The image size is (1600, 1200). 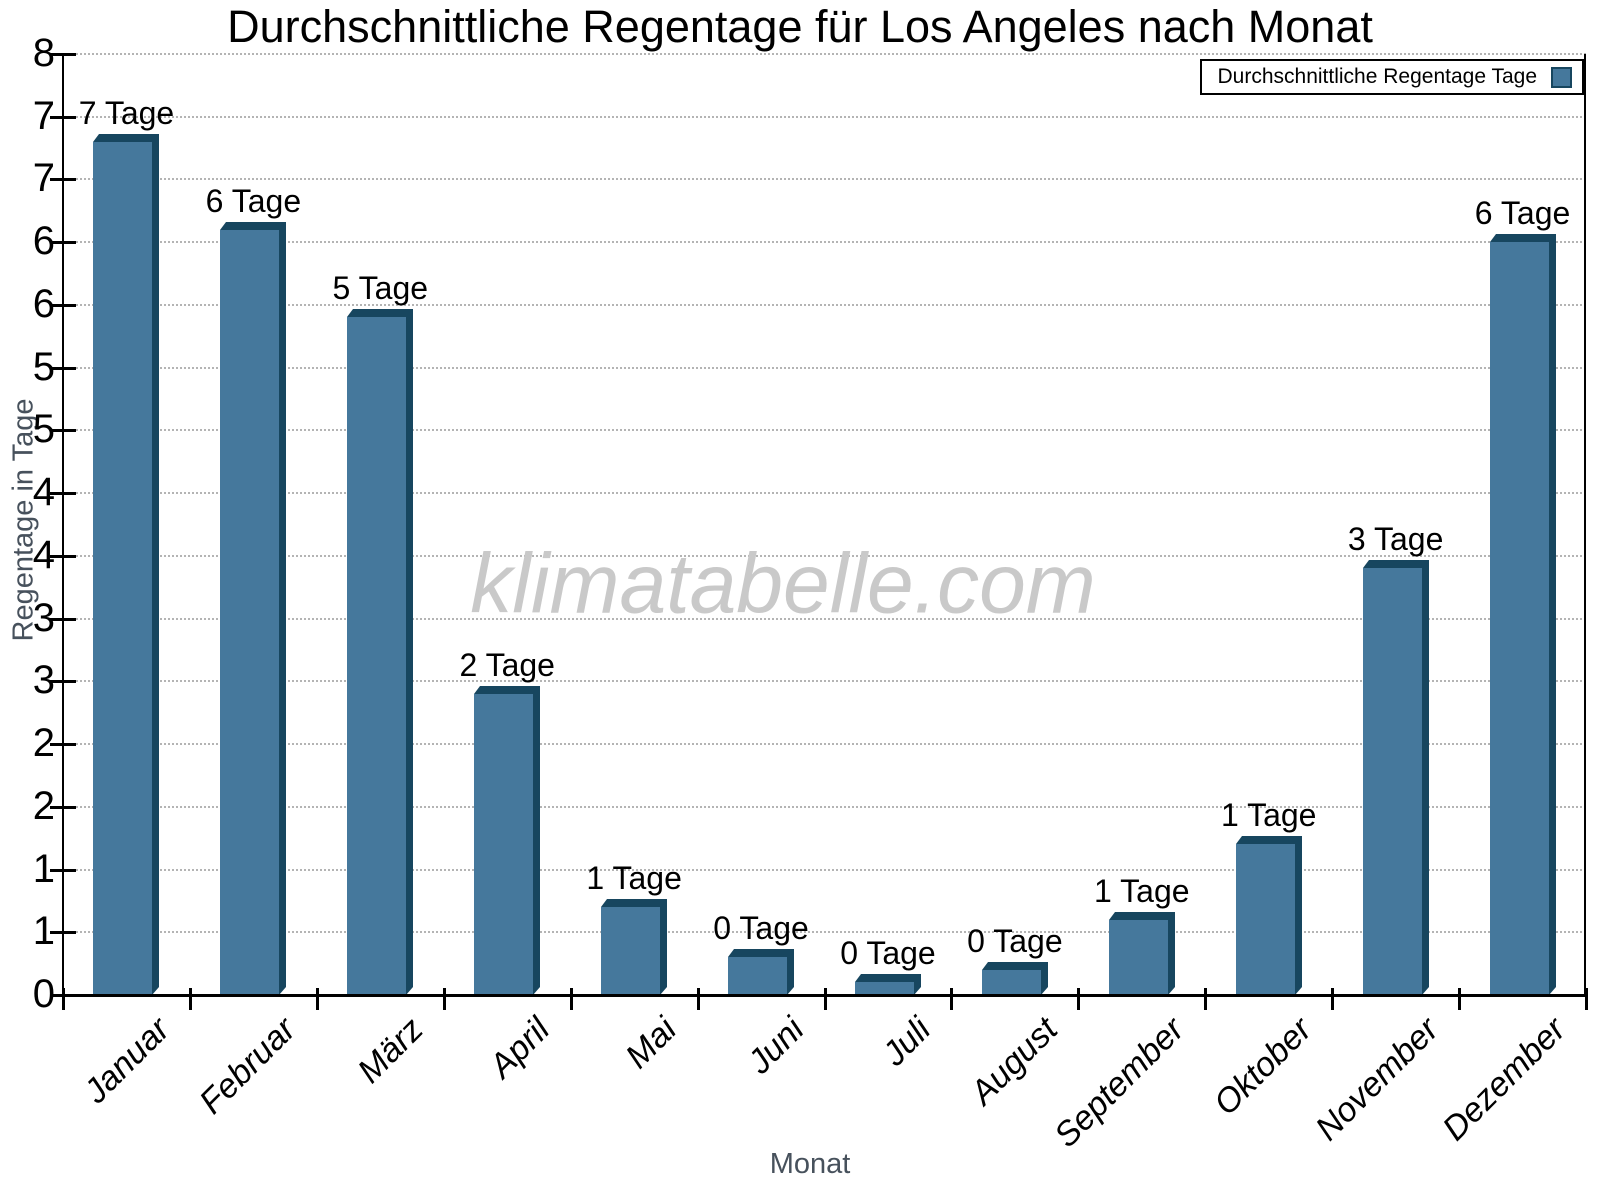 I want to click on x-tick-label-september: September, so click(x=1119, y=1082).